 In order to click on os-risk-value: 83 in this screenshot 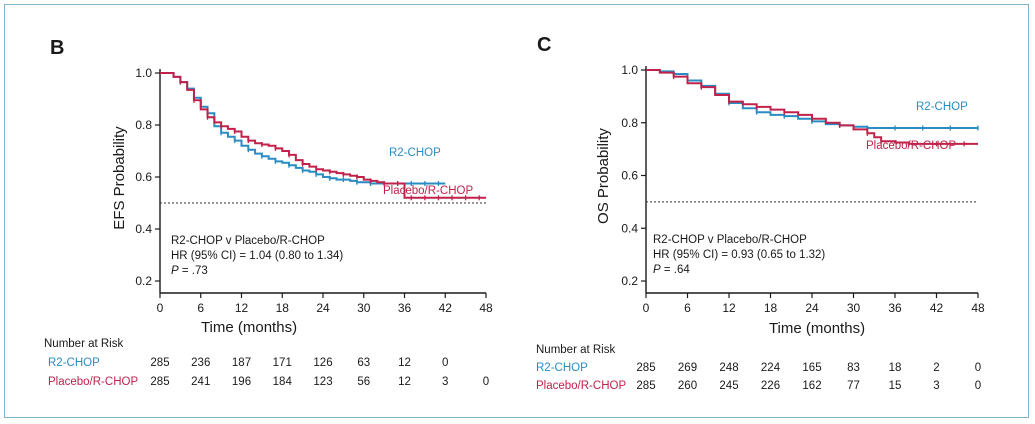, I will do `click(853, 368)`.